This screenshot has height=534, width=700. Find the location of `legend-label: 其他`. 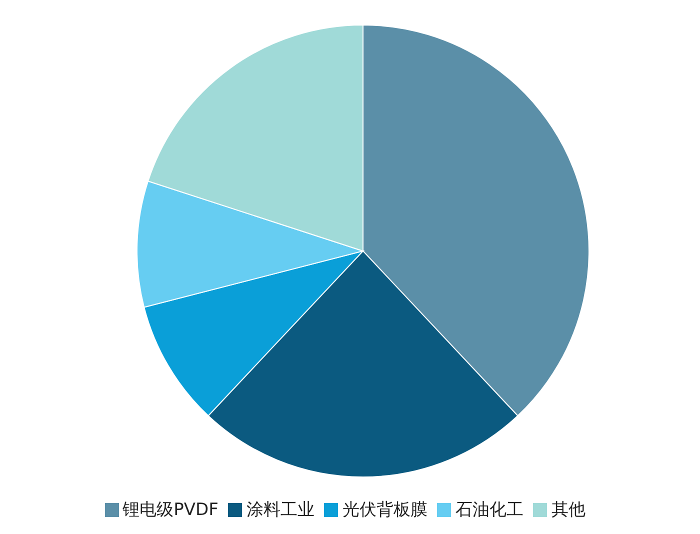

legend-label: 其他 is located at coordinates (568, 510).